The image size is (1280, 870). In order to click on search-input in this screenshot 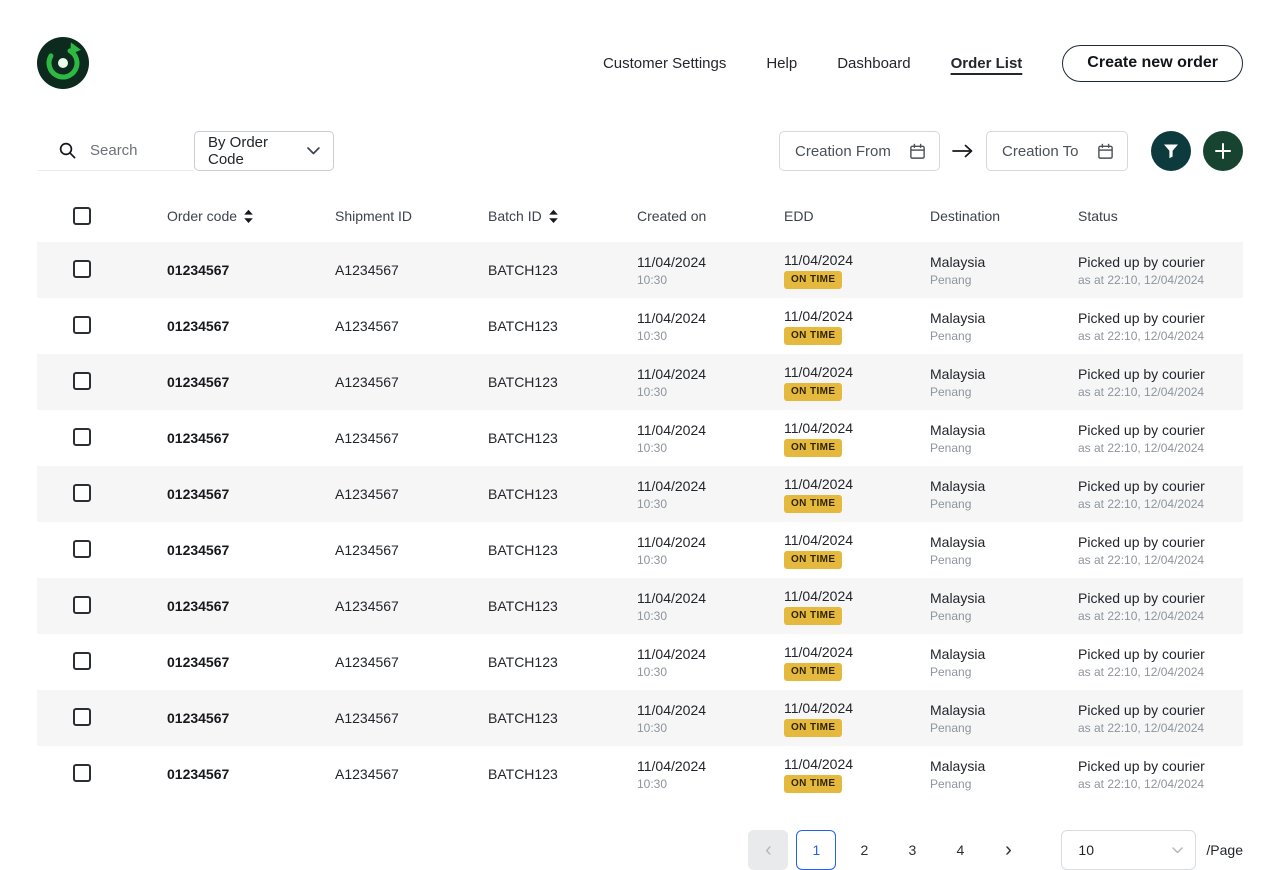, I will do `click(135, 150)`.